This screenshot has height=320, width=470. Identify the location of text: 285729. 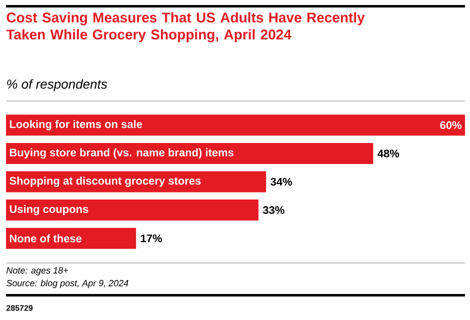
(19, 308).